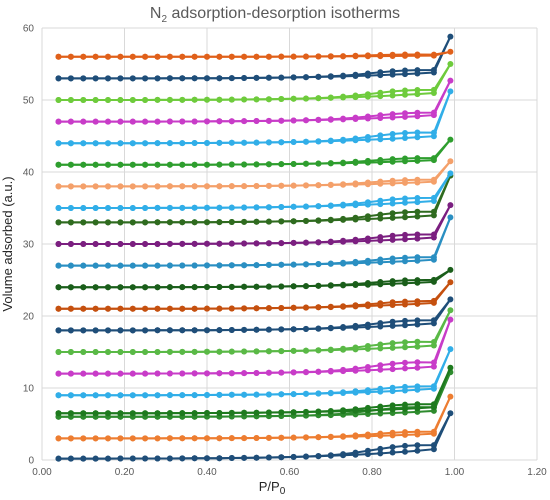  Describe the element at coordinates (29, 101) in the screenshot. I see `y-tick-label: 50` at that location.